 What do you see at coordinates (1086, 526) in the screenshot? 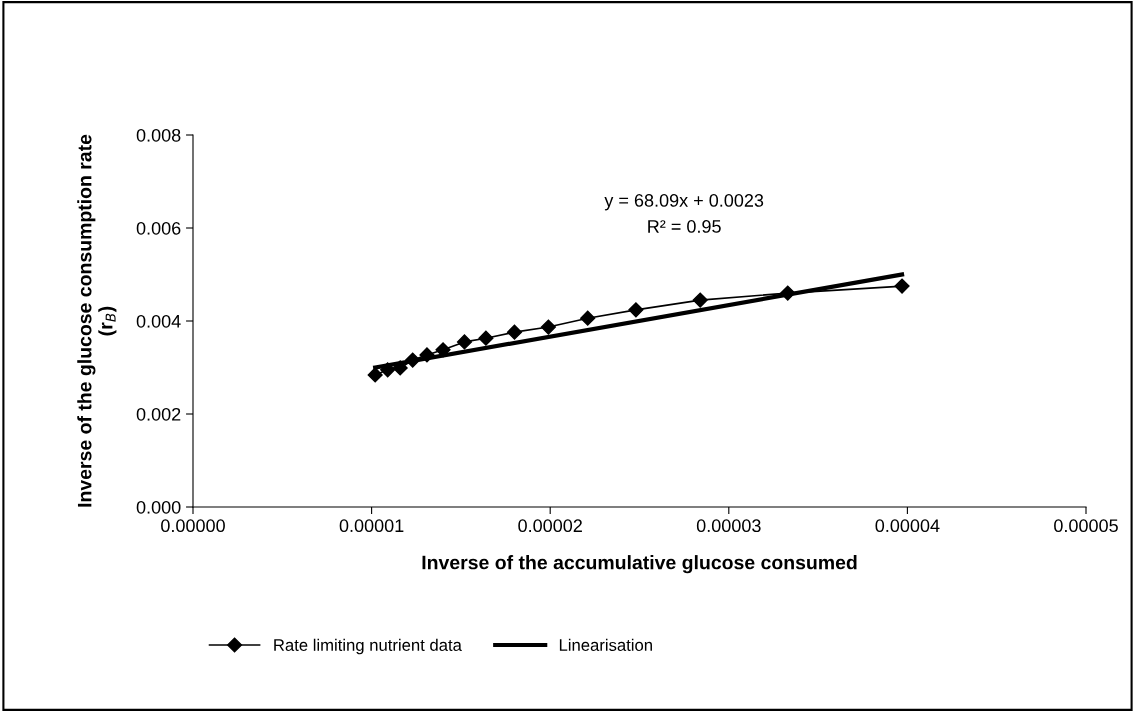
I see `x-tick-label: 0.00005` at bounding box center [1086, 526].